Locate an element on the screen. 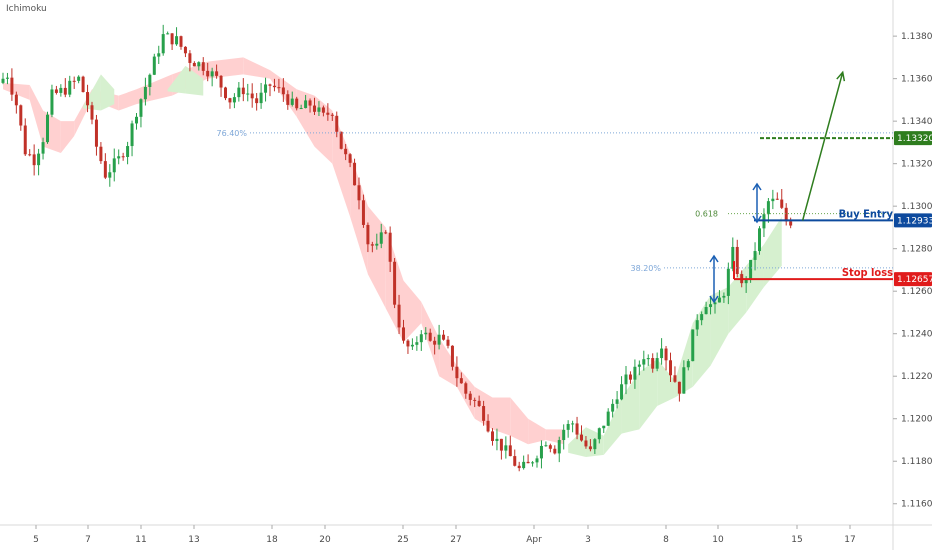  y-tick-label: 1.13200 is located at coordinates (916, 165).